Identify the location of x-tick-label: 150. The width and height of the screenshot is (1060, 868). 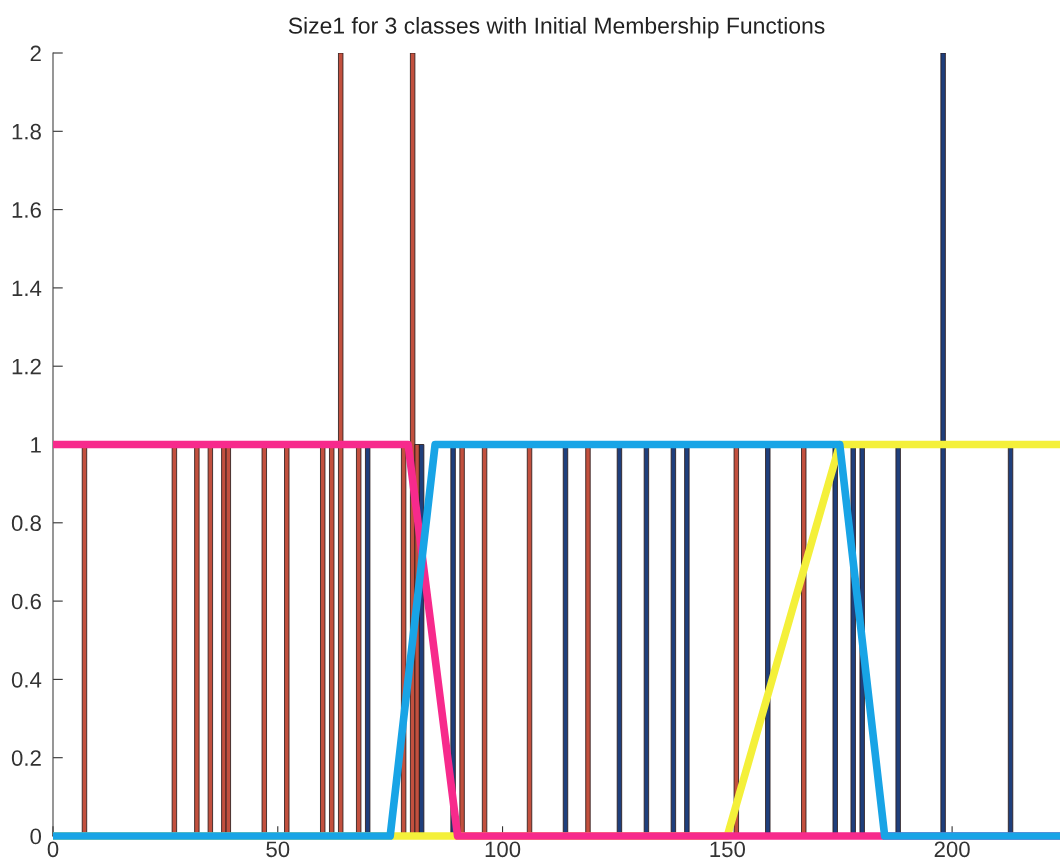
(727, 849).